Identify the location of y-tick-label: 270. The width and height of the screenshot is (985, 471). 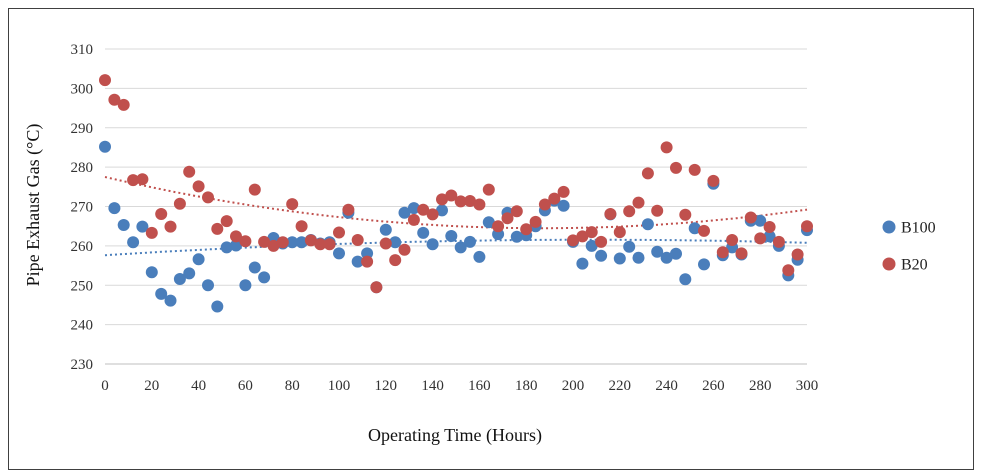
(82, 208).